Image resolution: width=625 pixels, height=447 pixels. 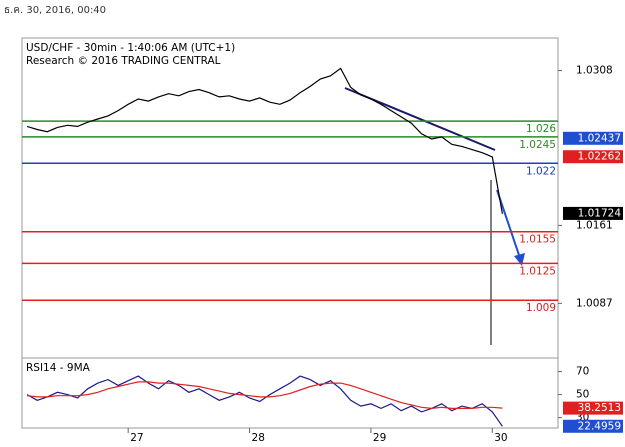 I want to click on x-tick-label: 27, so click(x=136, y=438).